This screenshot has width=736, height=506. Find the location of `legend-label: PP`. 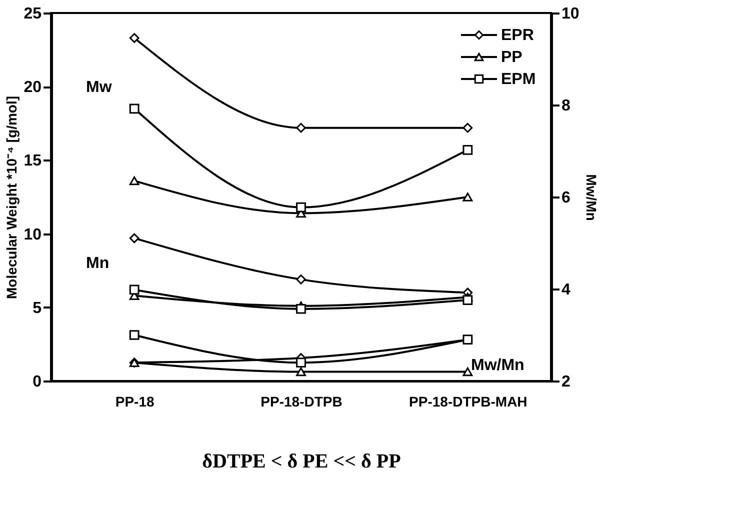

legend-label: PP is located at coordinates (512, 57).